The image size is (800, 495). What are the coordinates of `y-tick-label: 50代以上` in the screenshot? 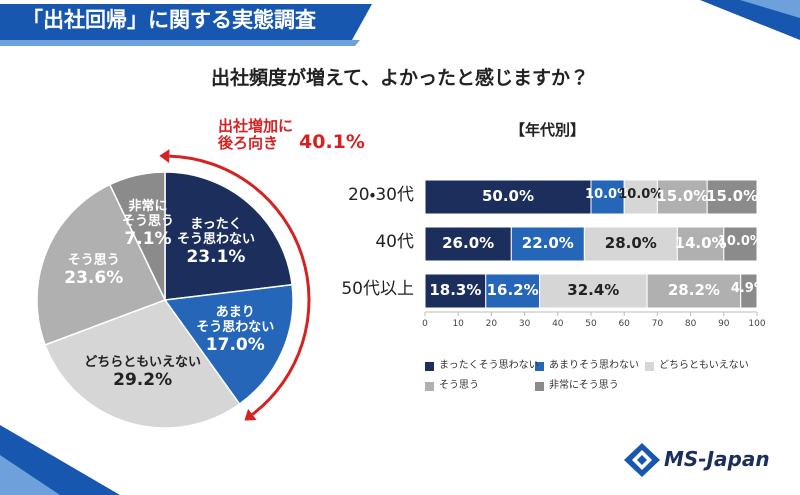 It's located at (377, 289).